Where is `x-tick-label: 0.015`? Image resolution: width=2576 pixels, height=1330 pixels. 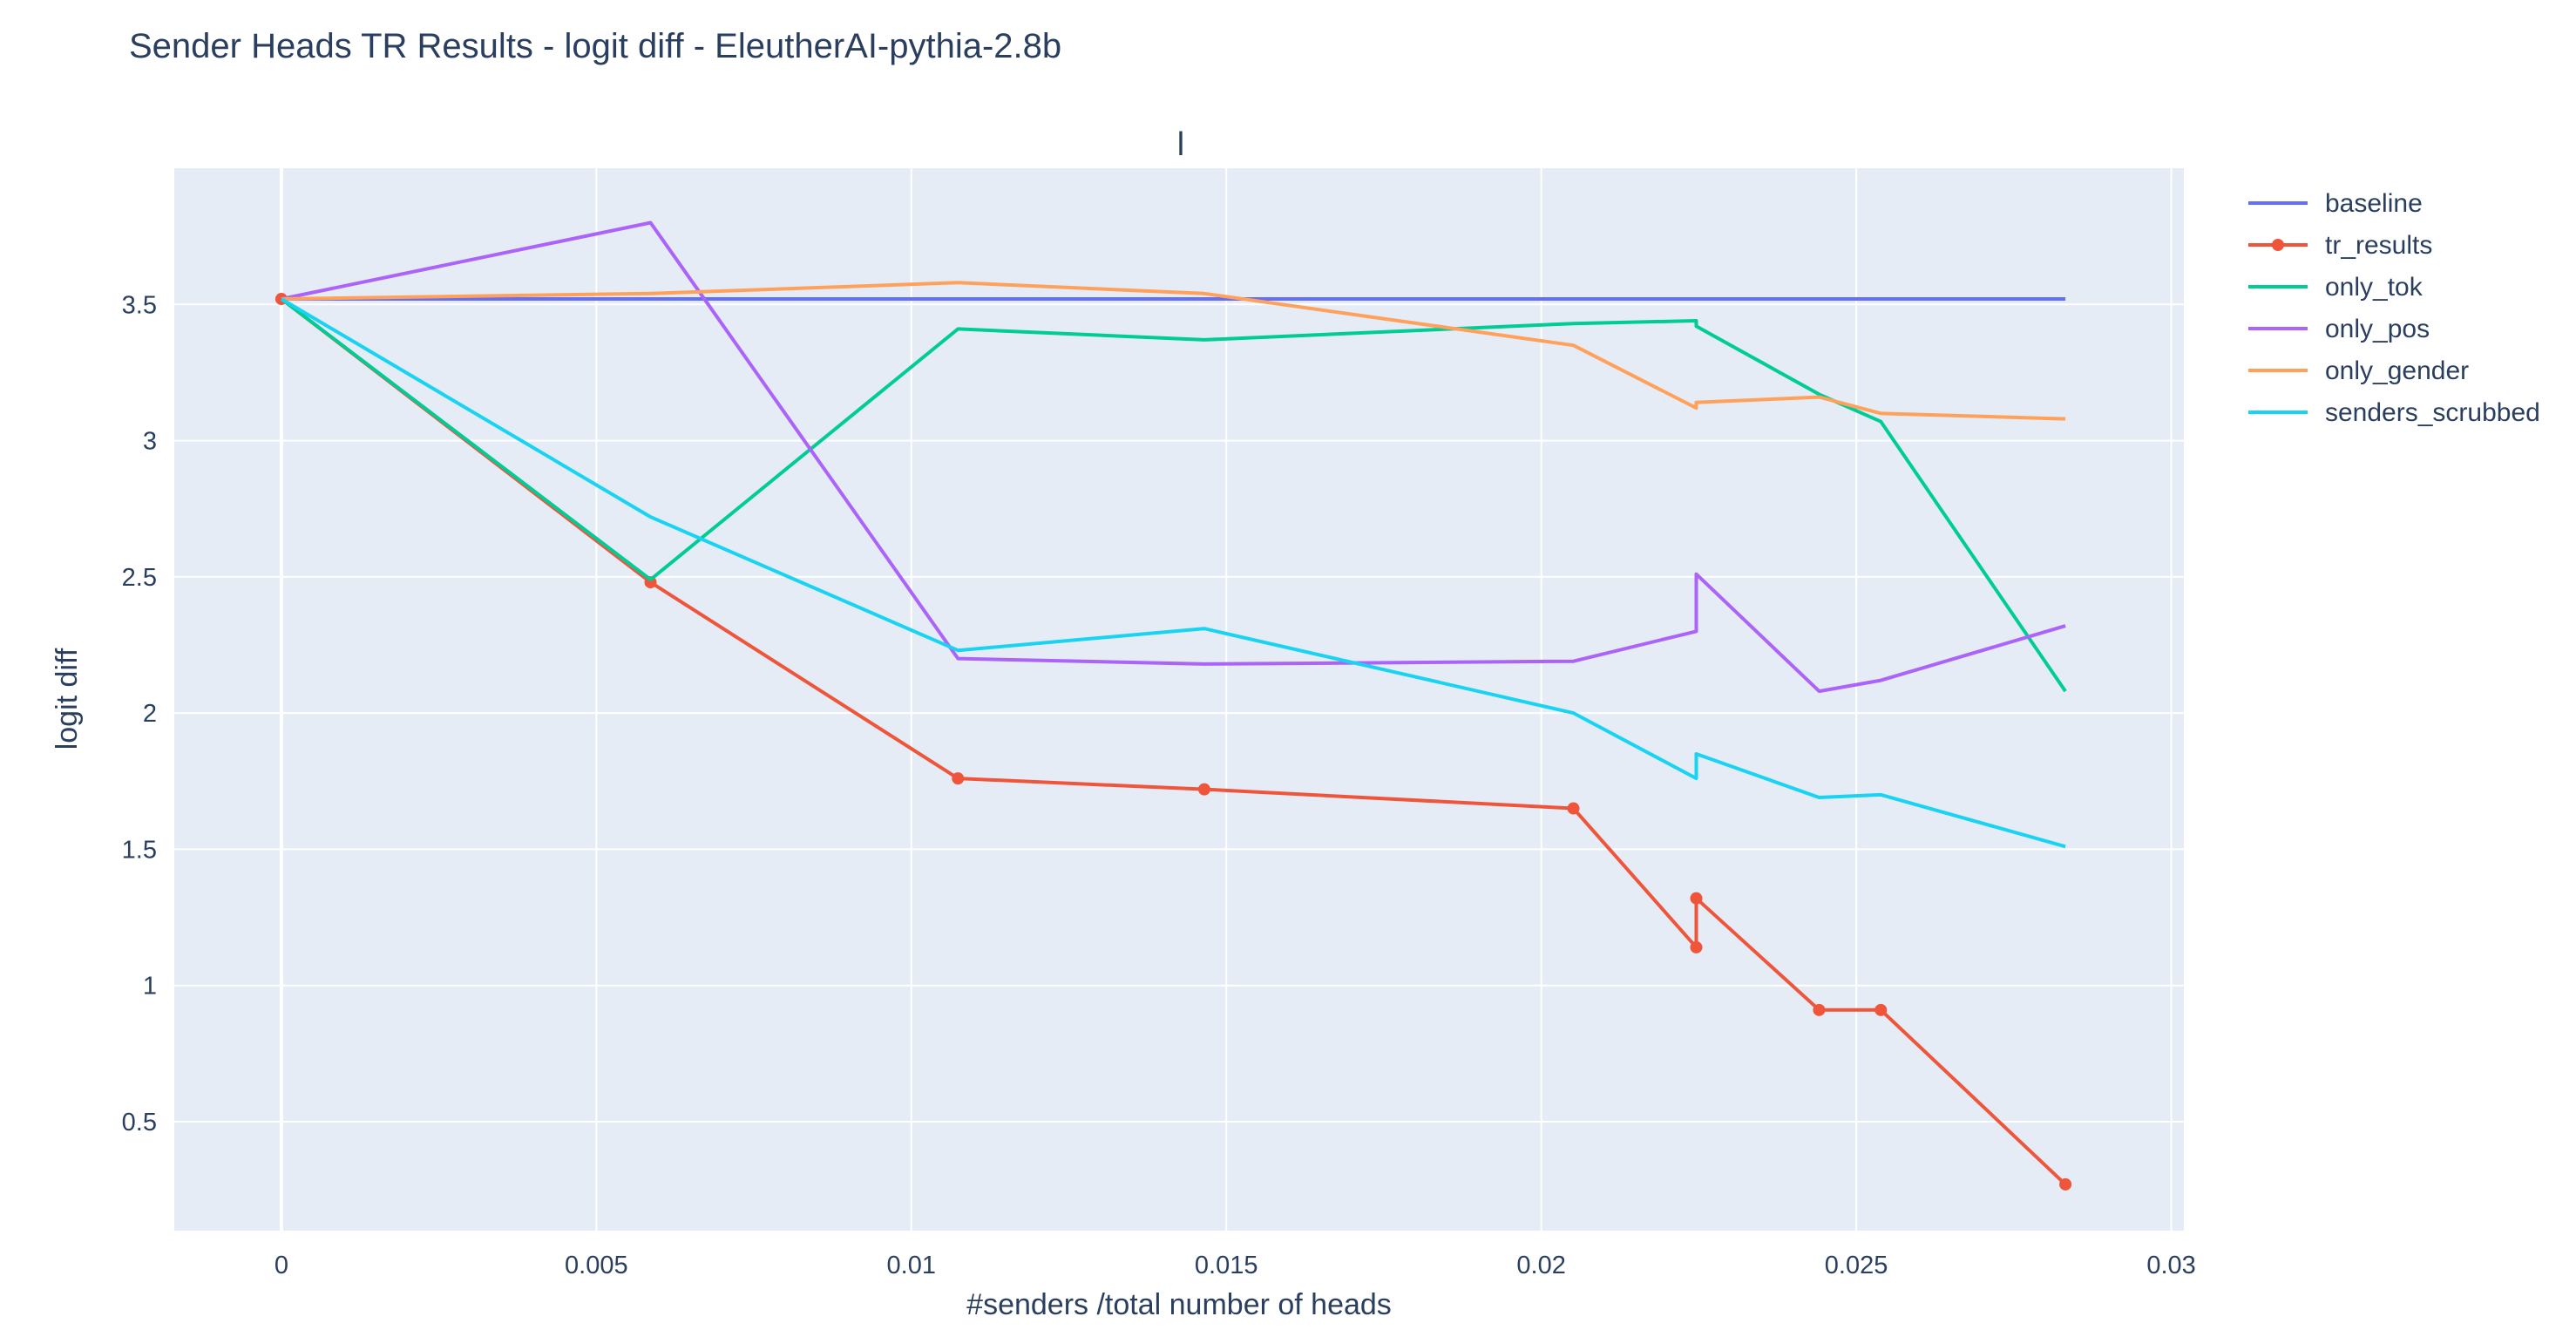 x-tick-label: 0.015 is located at coordinates (1226, 1265).